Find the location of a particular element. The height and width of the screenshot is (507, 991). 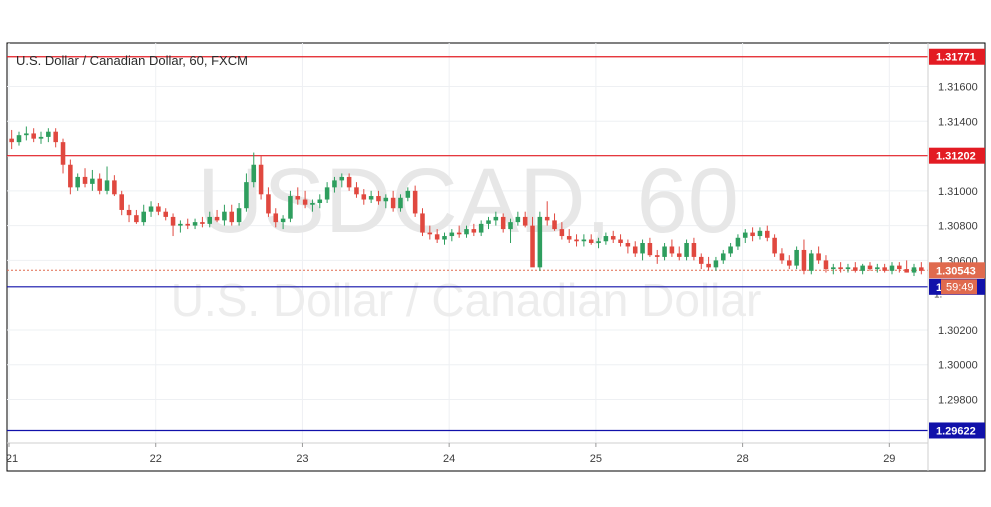

countdown-bg is located at coordinates (959, 287).